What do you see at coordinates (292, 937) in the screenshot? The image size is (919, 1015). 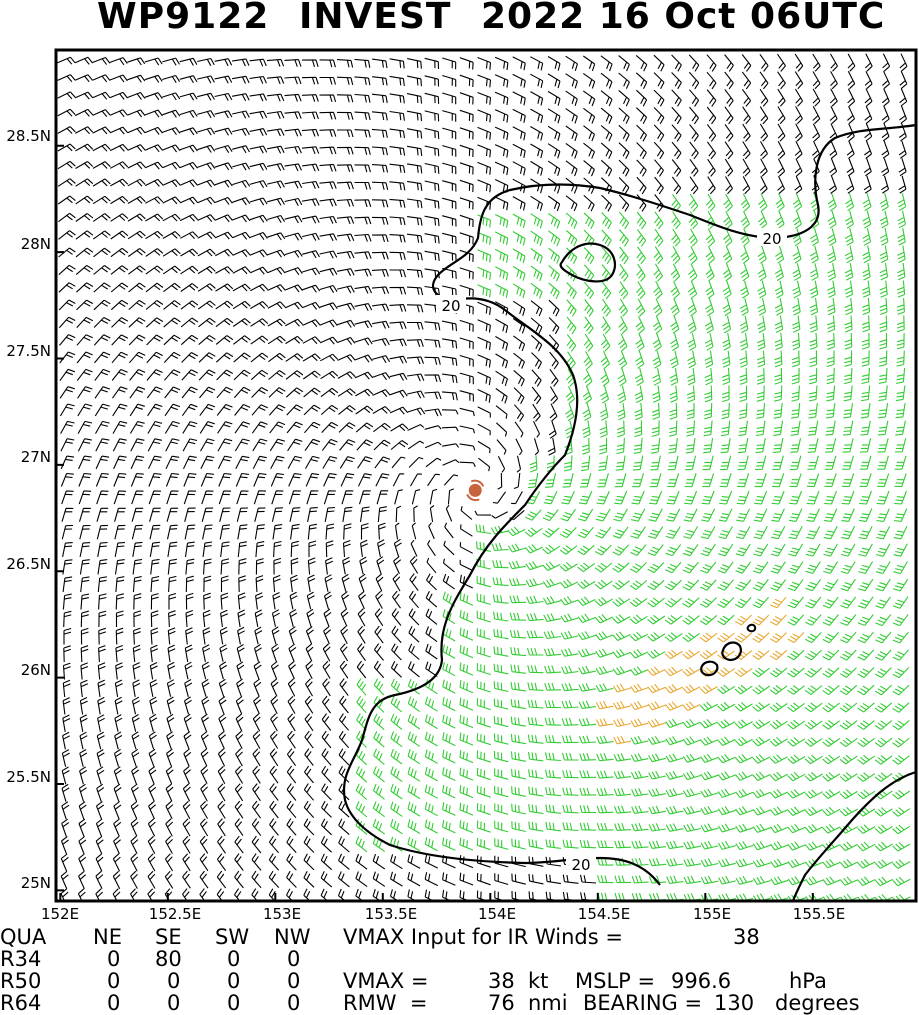 I see `header-nw: NW` at bounding box center [292, 937].